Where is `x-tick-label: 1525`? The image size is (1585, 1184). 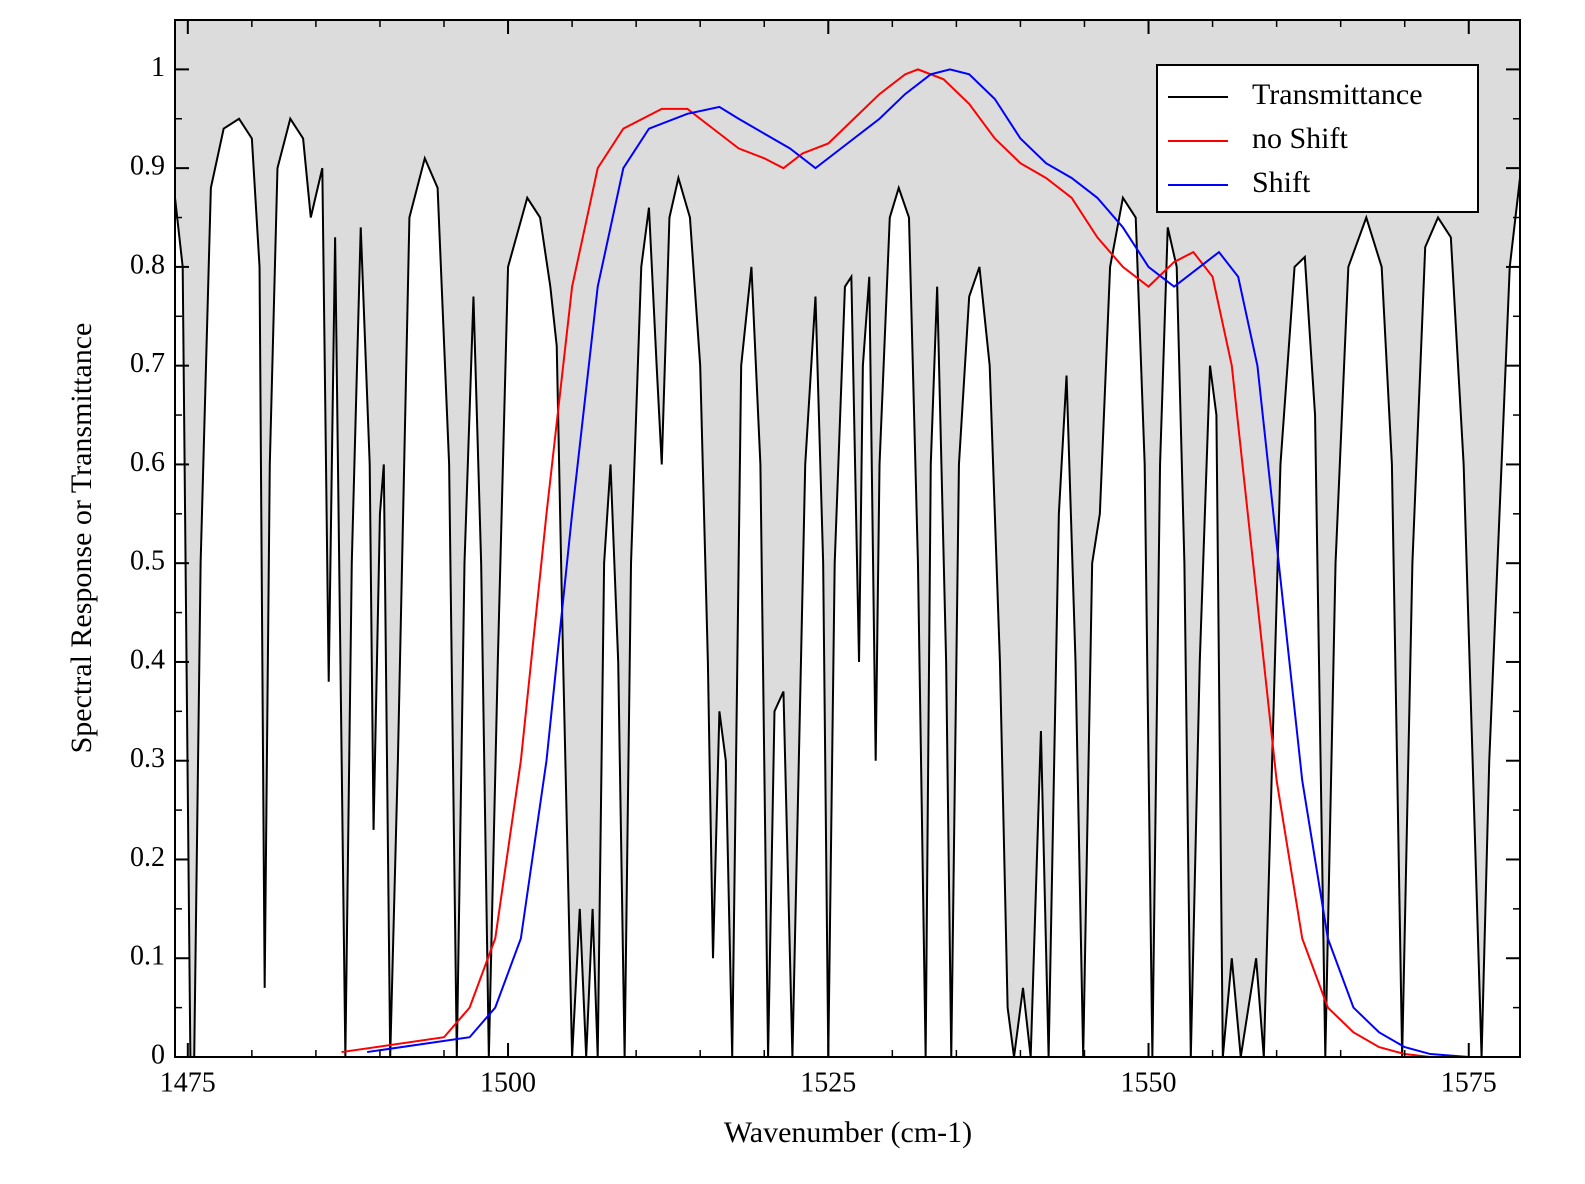
x-tick-label: 1525 is located at coordinates (828, 1082).